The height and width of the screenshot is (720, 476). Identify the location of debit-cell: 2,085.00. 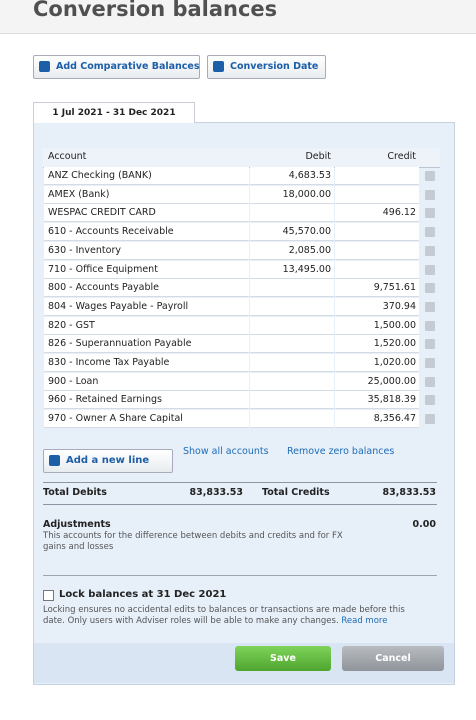
(292, 250).